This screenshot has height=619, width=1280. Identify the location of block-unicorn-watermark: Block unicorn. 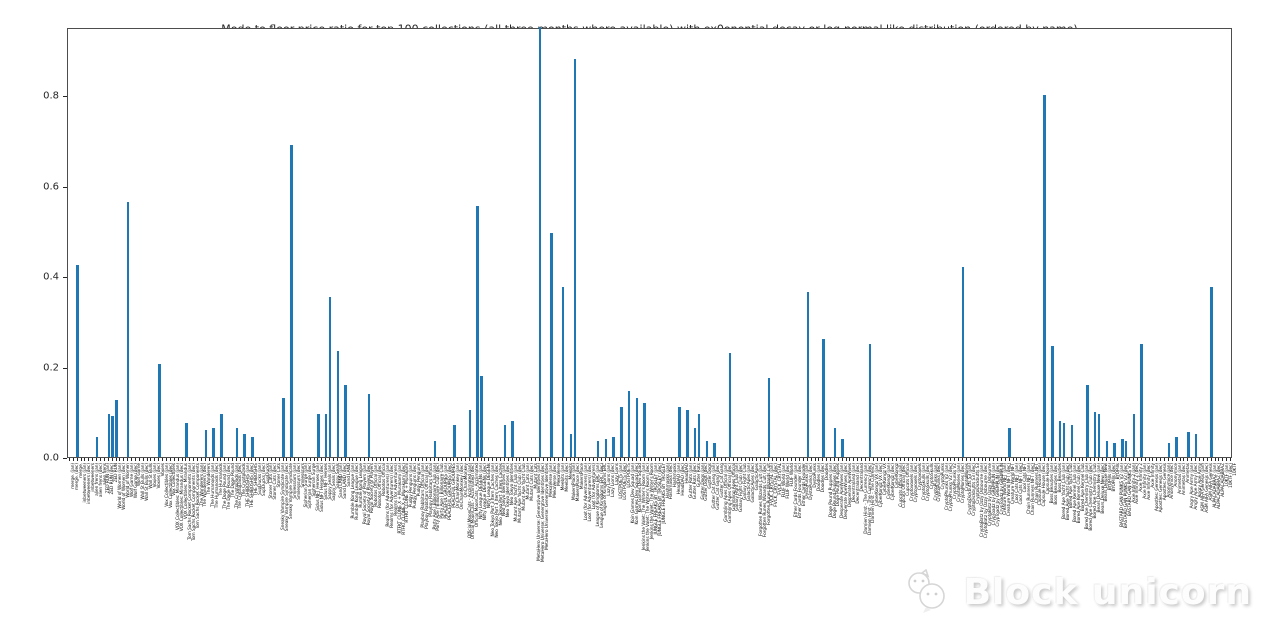
(1077, 592).